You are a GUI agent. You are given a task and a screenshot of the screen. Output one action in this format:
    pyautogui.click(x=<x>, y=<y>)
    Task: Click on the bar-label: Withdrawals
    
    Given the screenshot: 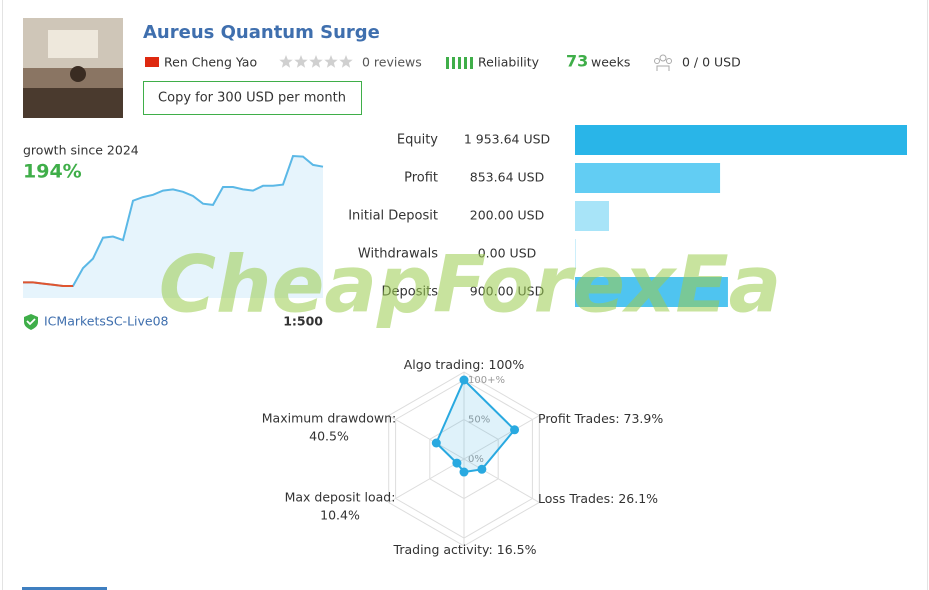 What is the action you would take?
    pyautogui.click(x=398, y=254)
    